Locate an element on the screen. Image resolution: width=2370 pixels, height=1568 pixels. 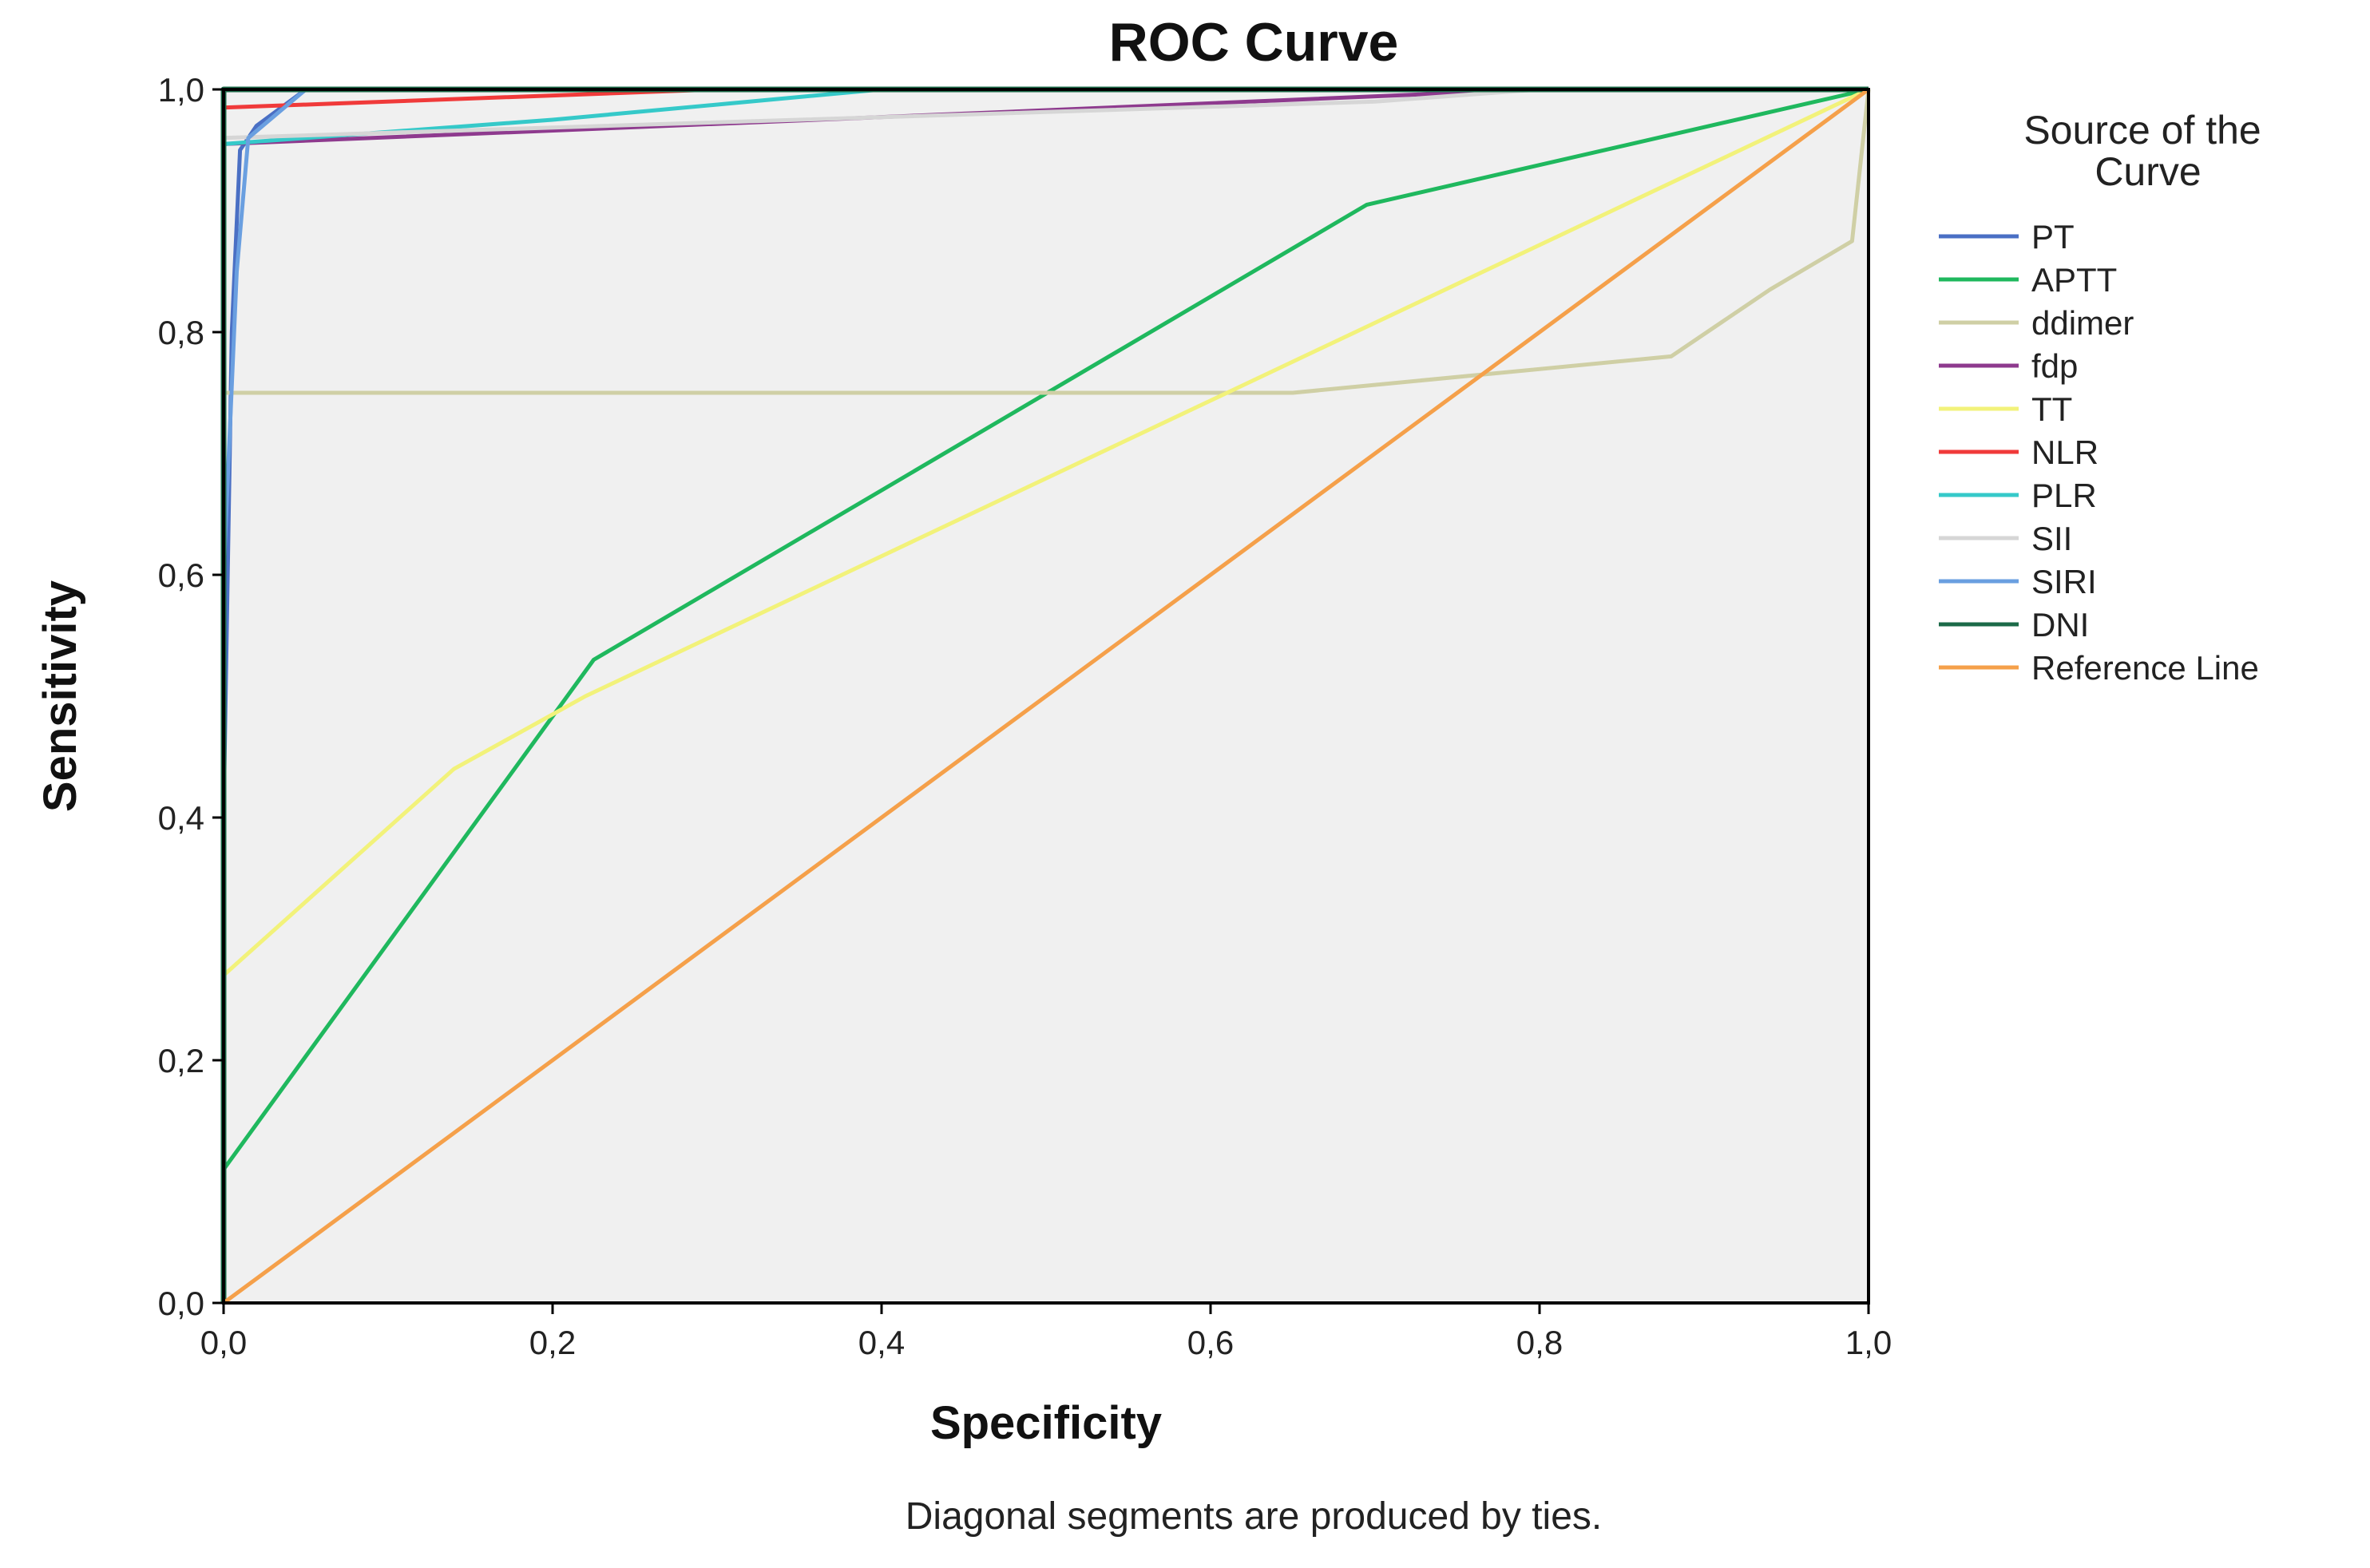
legend-label-tt: TT is located at coordinates (2051, 409).